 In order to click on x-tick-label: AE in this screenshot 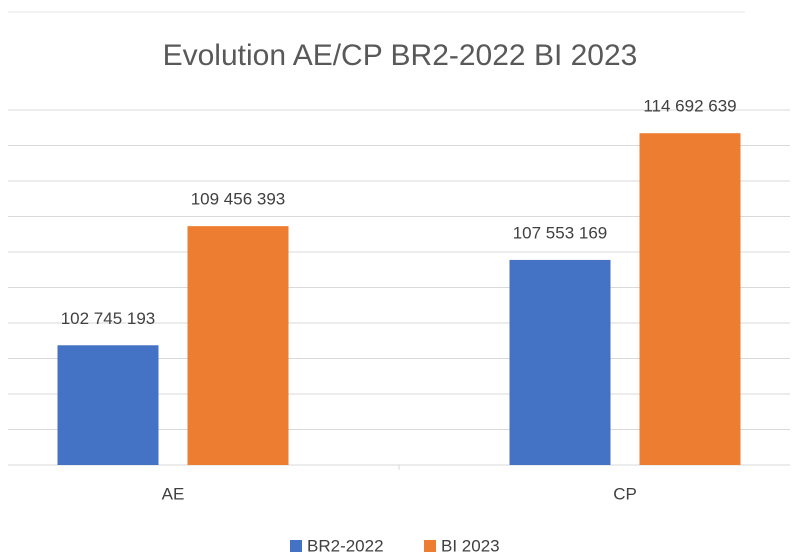, I will do `click(173, 493)`.